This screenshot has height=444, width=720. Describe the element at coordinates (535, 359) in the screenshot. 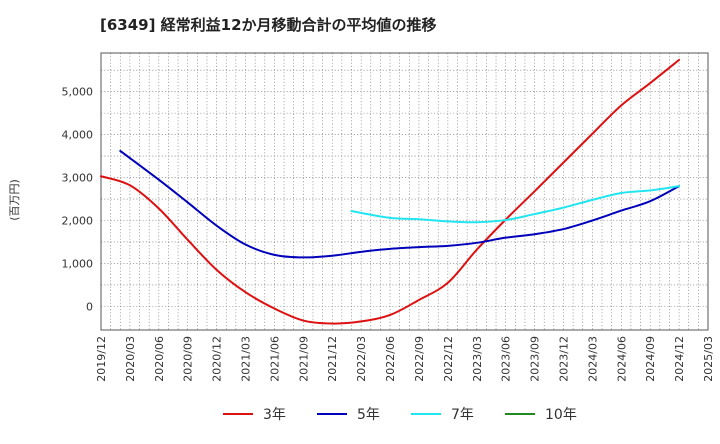

I see `x-tick-label: 2023/09` at that location.